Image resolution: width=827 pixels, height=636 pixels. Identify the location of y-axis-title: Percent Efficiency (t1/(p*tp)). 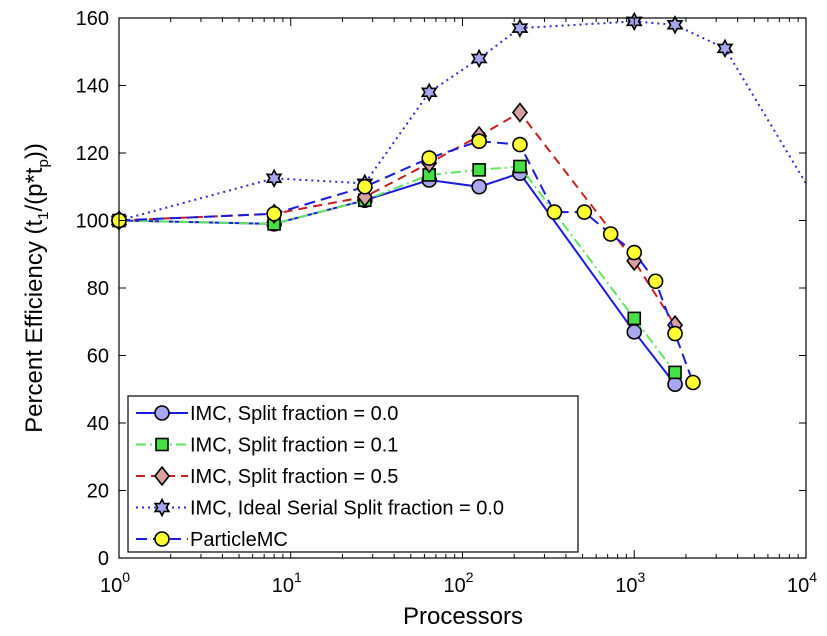
(36, 288).